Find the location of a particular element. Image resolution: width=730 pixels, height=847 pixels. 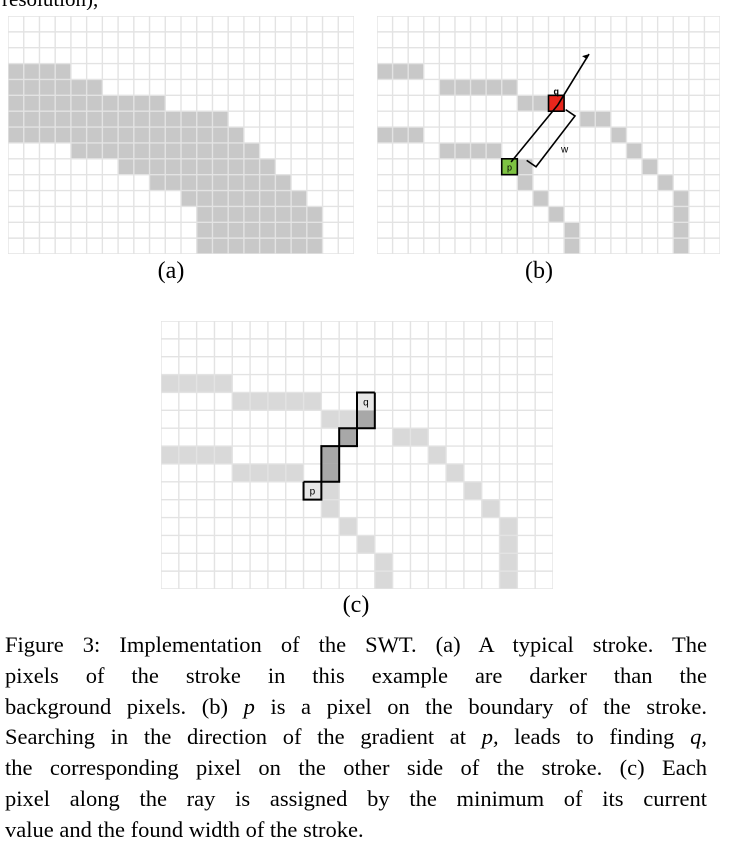

q-label: q is located at coordinates (366, 402).